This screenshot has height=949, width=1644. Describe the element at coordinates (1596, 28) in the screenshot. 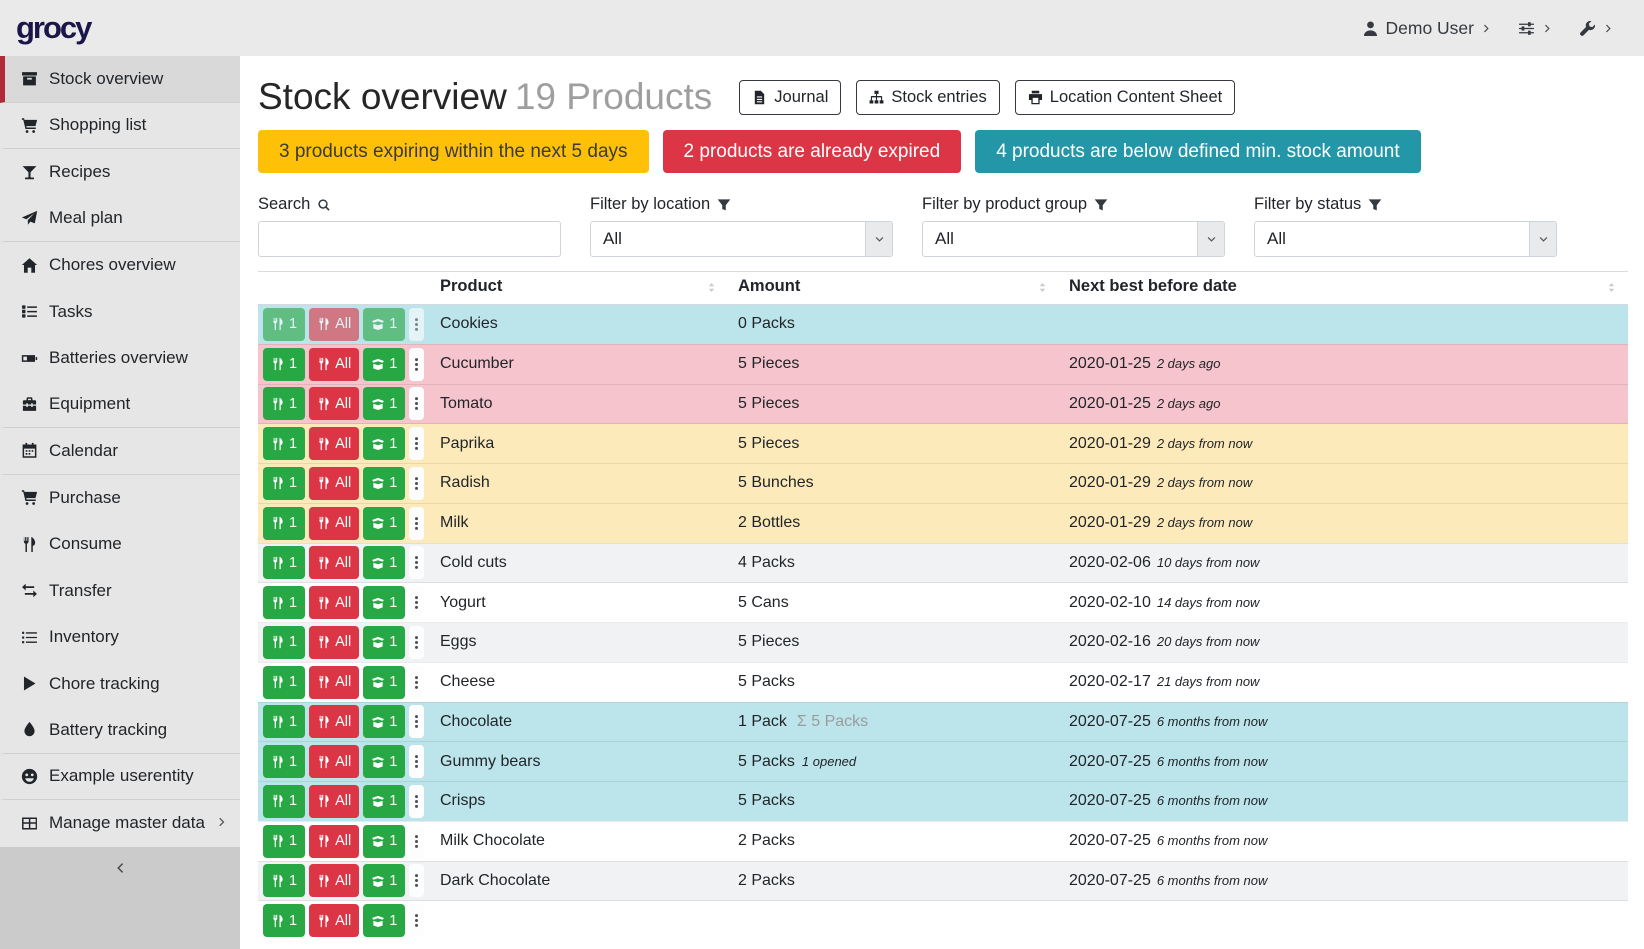

I see `admin-menu` at that location.